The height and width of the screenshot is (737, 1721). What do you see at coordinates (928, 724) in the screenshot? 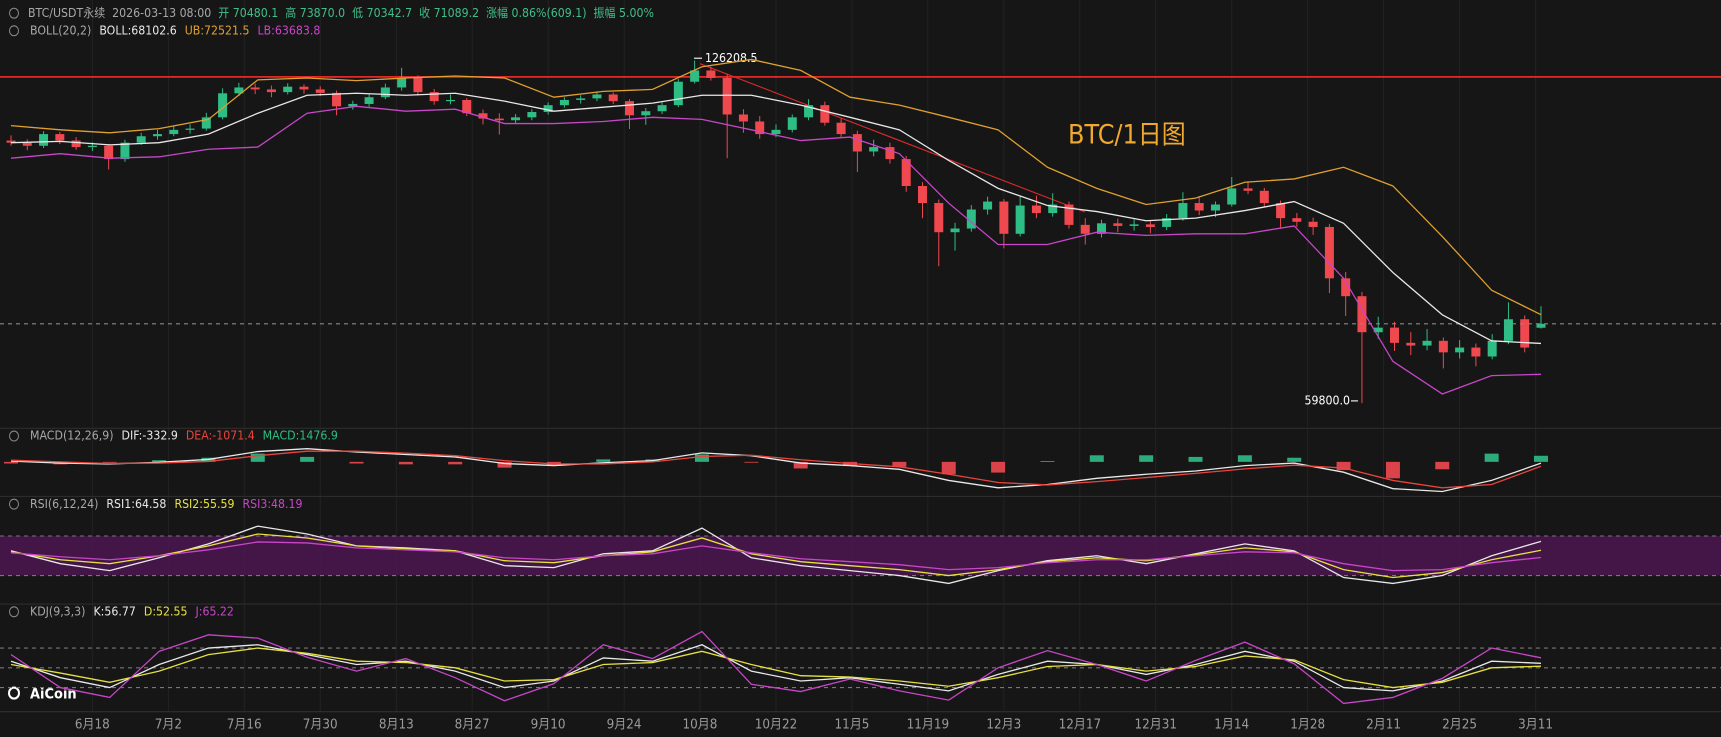
I see `x-tick-label: 11月19` at bounding box center [928, 724].